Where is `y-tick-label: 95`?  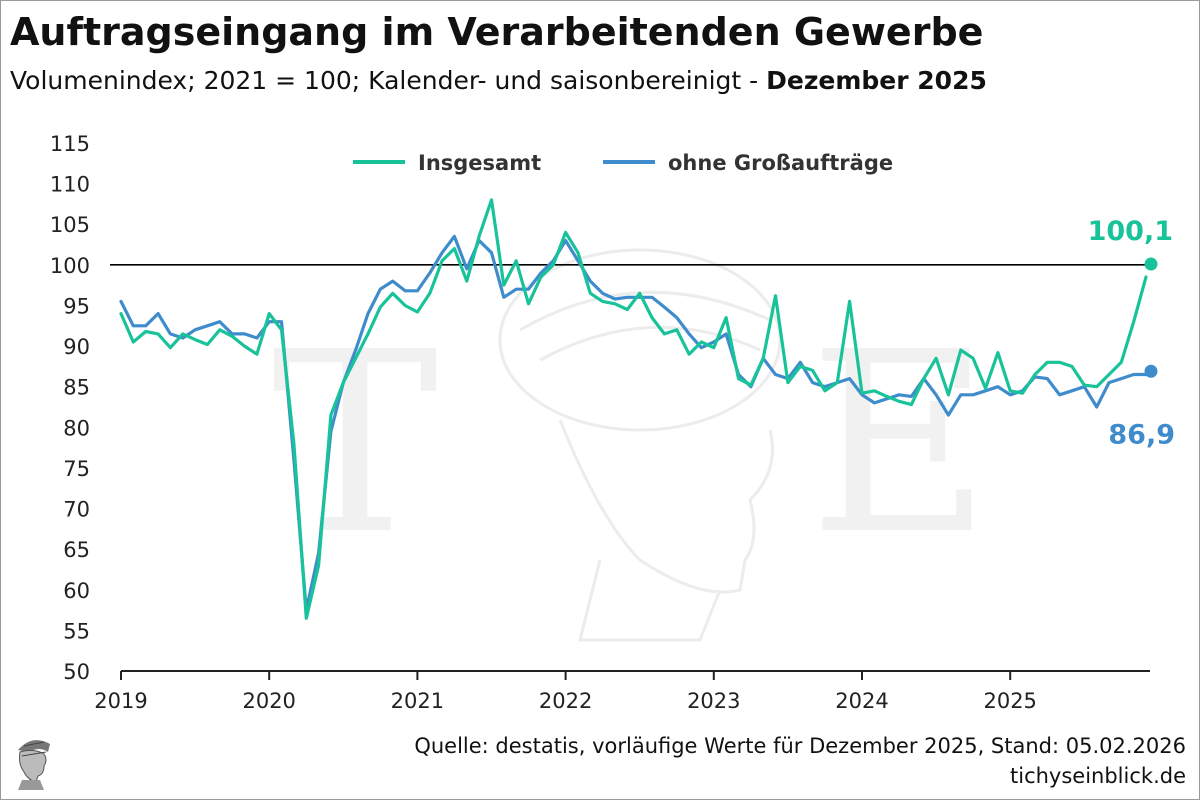
y-tick-label: 95 is located at coordinates (76, 306).